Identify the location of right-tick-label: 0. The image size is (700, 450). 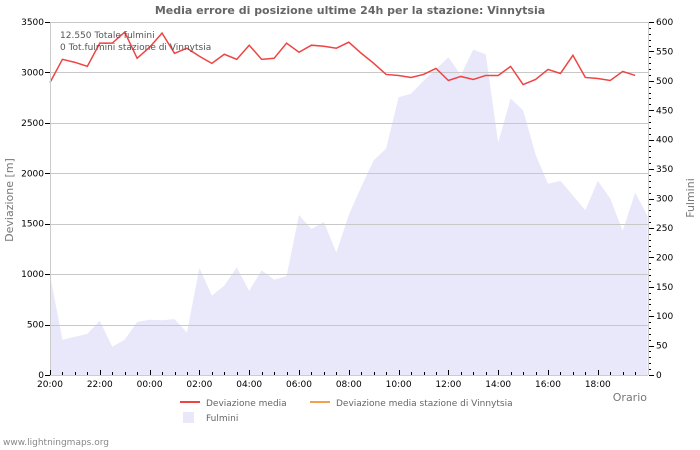
(659, 376).